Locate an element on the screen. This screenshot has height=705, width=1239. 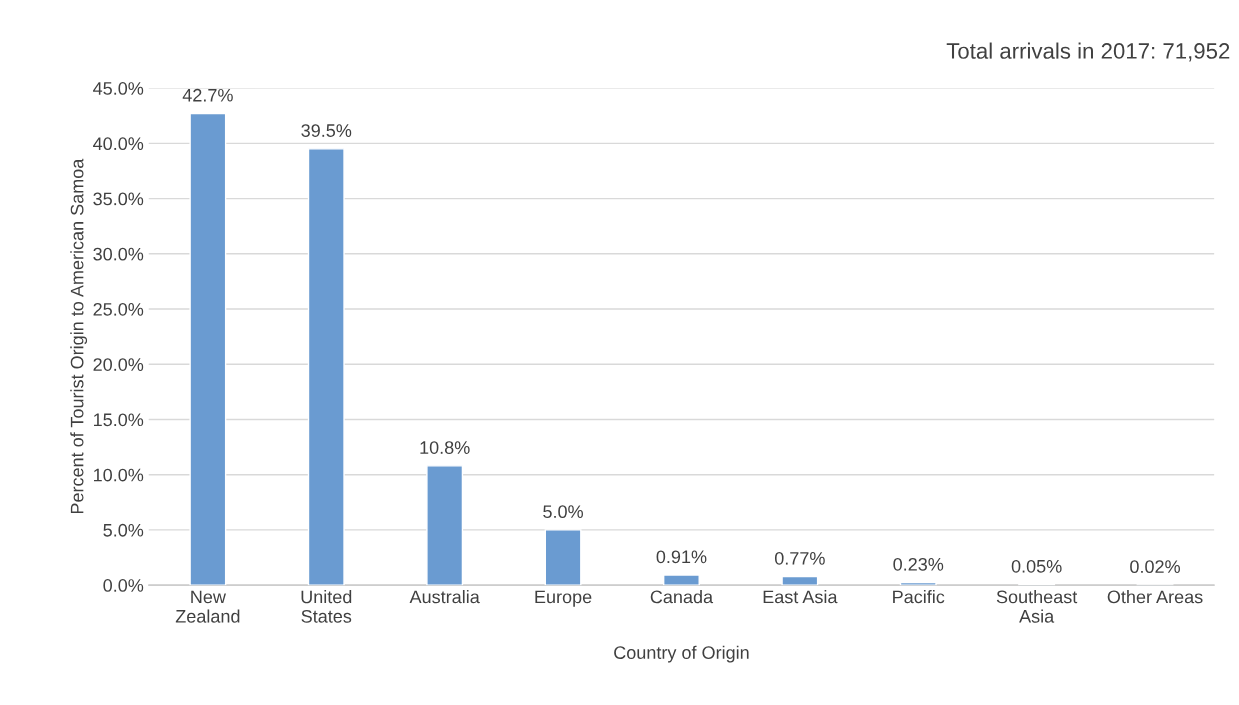
data-label: 0.02% is located at coordinates (1155, 567).